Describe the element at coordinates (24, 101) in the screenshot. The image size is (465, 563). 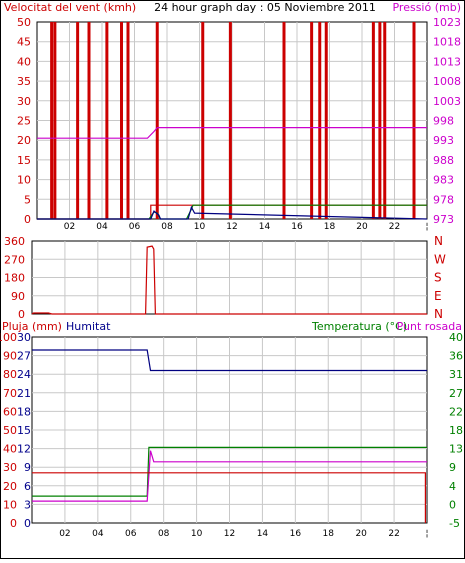
I see `wind-speed-tick-label: 30` at that location.